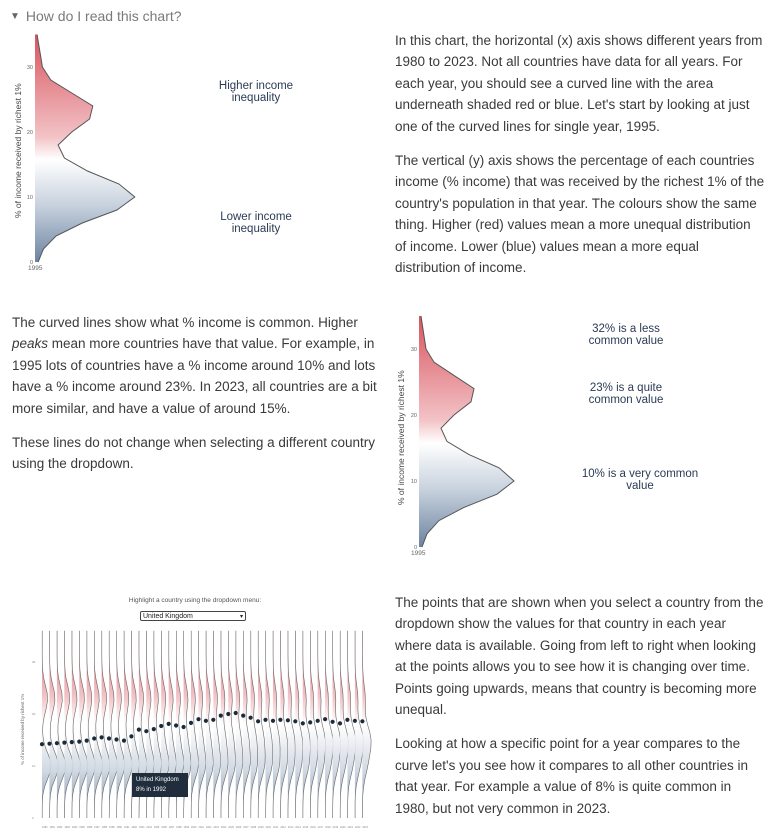 The image size is (777, 835). What do you see at coordinates (466, 431) in the screenshot?
I see `panel2-density-area` at bounding box center [466, 431].